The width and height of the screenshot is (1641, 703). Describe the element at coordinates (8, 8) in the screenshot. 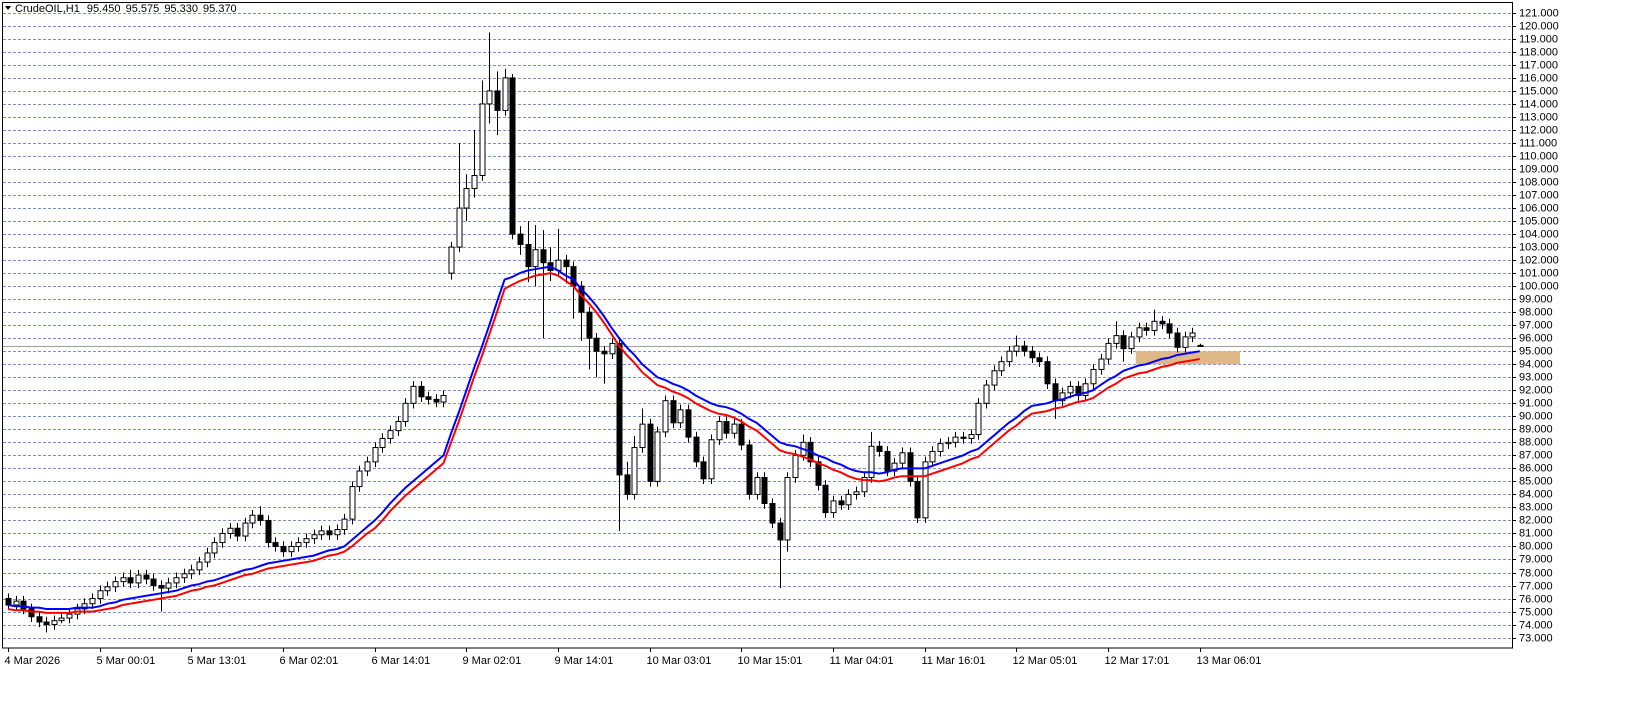

I see `menu-arrow` at that location.